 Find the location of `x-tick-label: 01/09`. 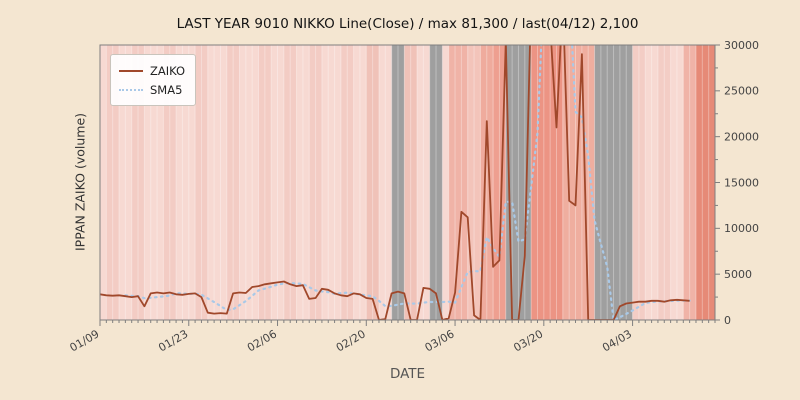

x-tick-label: 01/09 is located at coordinates (85, 340).